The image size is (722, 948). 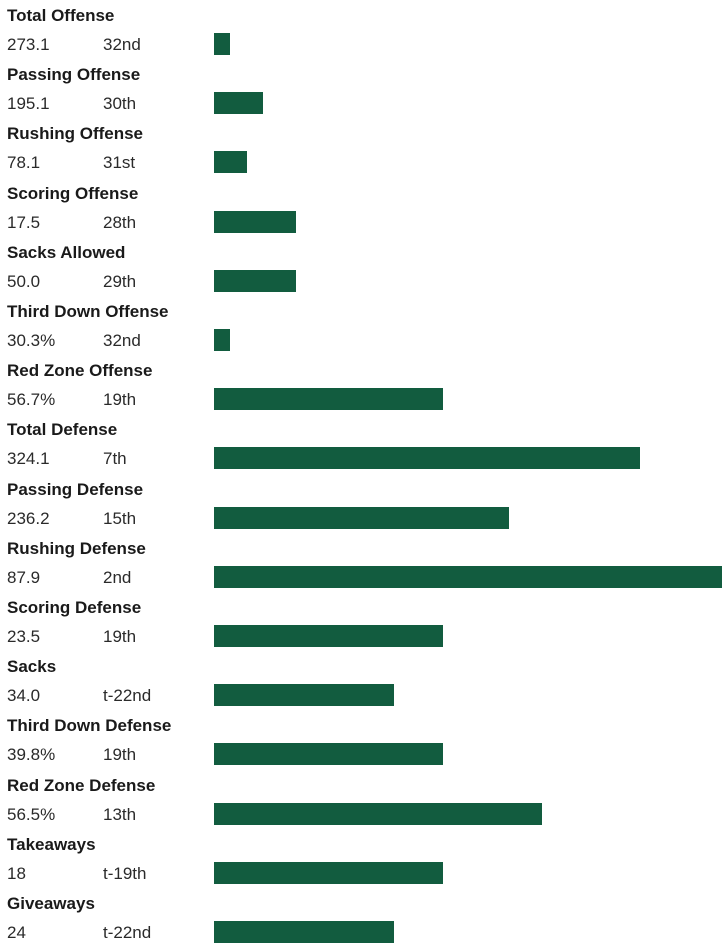 What do you see at coordinates (361, 266) in the screenshot?
I see `stat-row: Sacks Allowed 50.0 29th` at bounding box center [361, 266].